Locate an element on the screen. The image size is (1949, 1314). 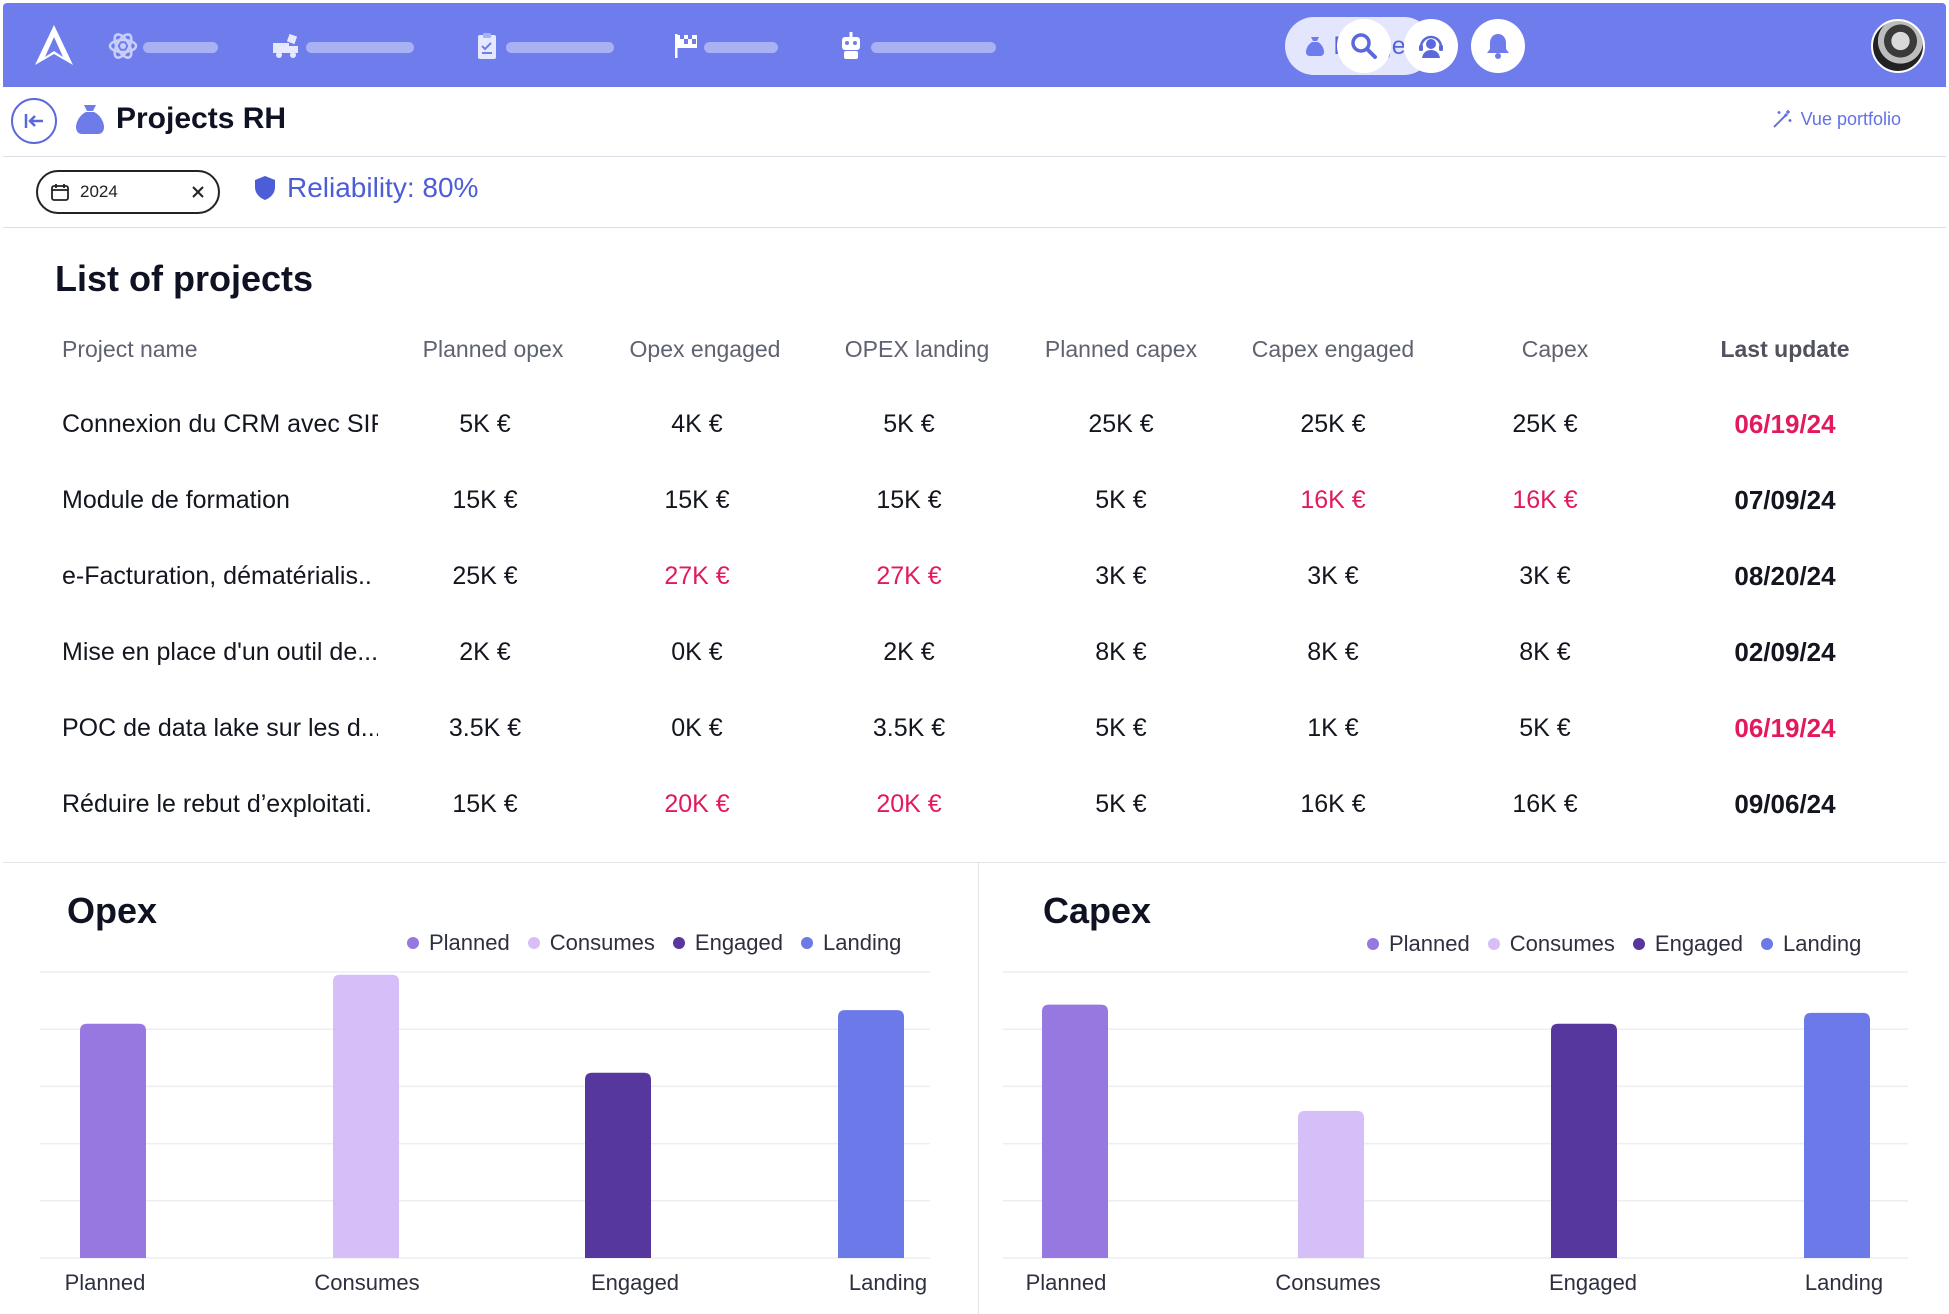
portfolio-view-link: Vue portfolio is located at coordinates (1836, 119).